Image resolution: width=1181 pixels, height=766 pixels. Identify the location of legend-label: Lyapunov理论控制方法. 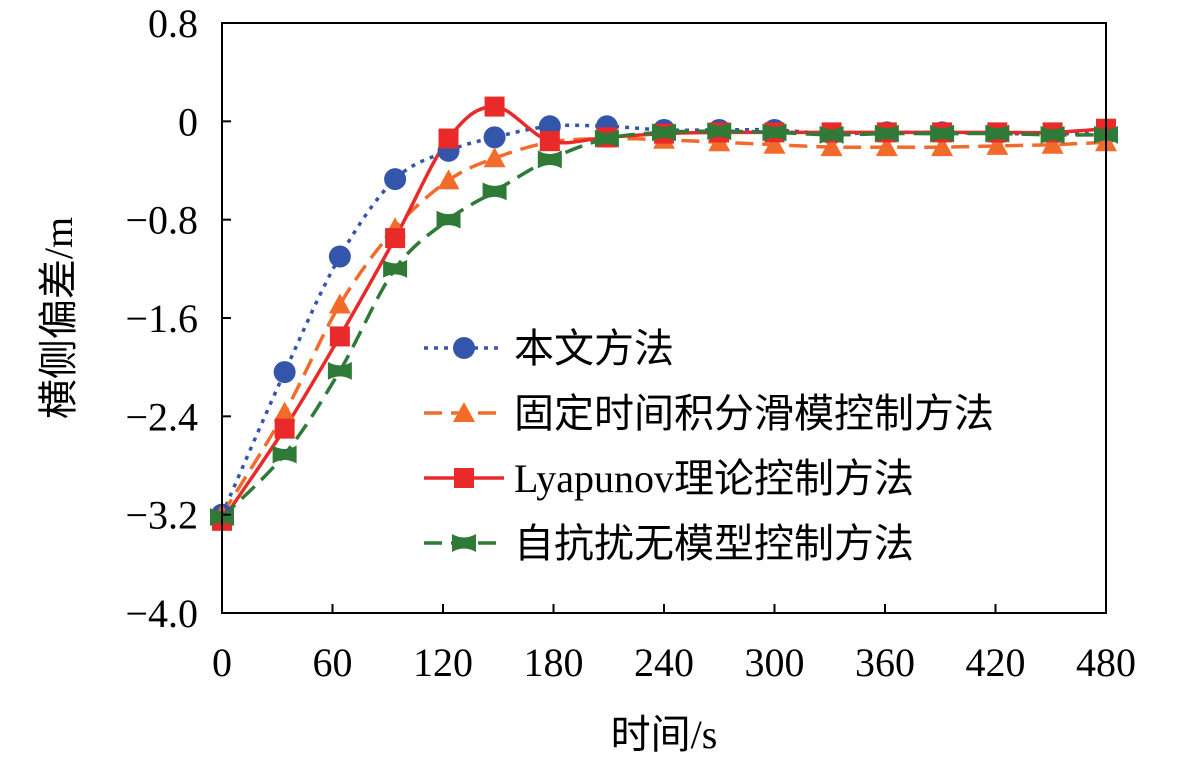
(714, 478).